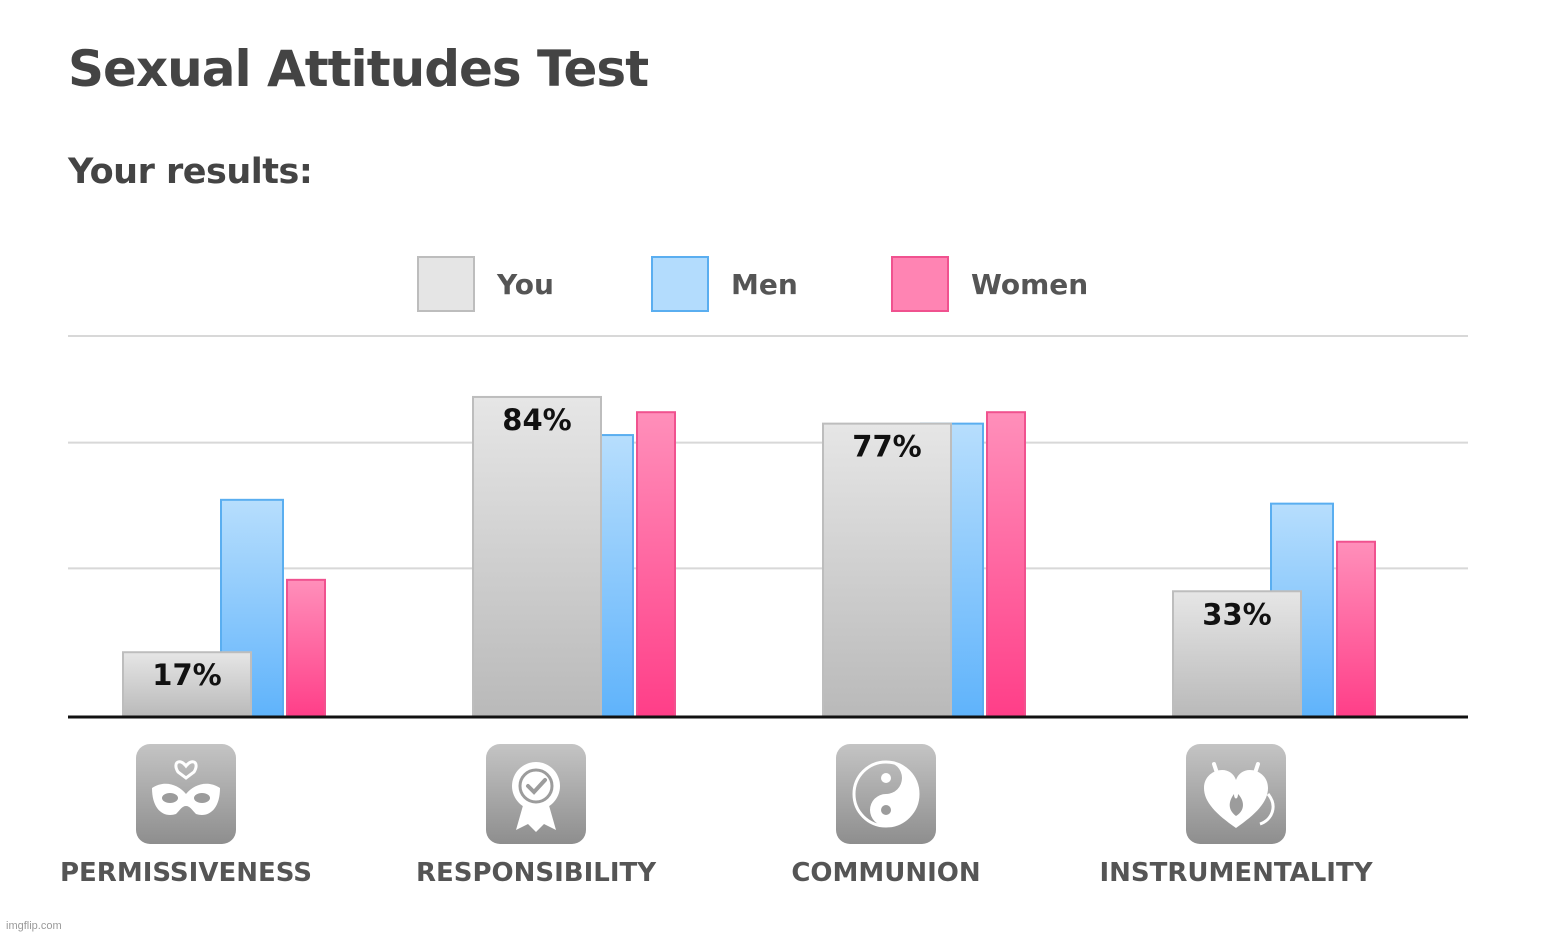 The width and height of the screenshot is (1544, 936). I want to click on legend-label-men: Men, so click(764, 284).